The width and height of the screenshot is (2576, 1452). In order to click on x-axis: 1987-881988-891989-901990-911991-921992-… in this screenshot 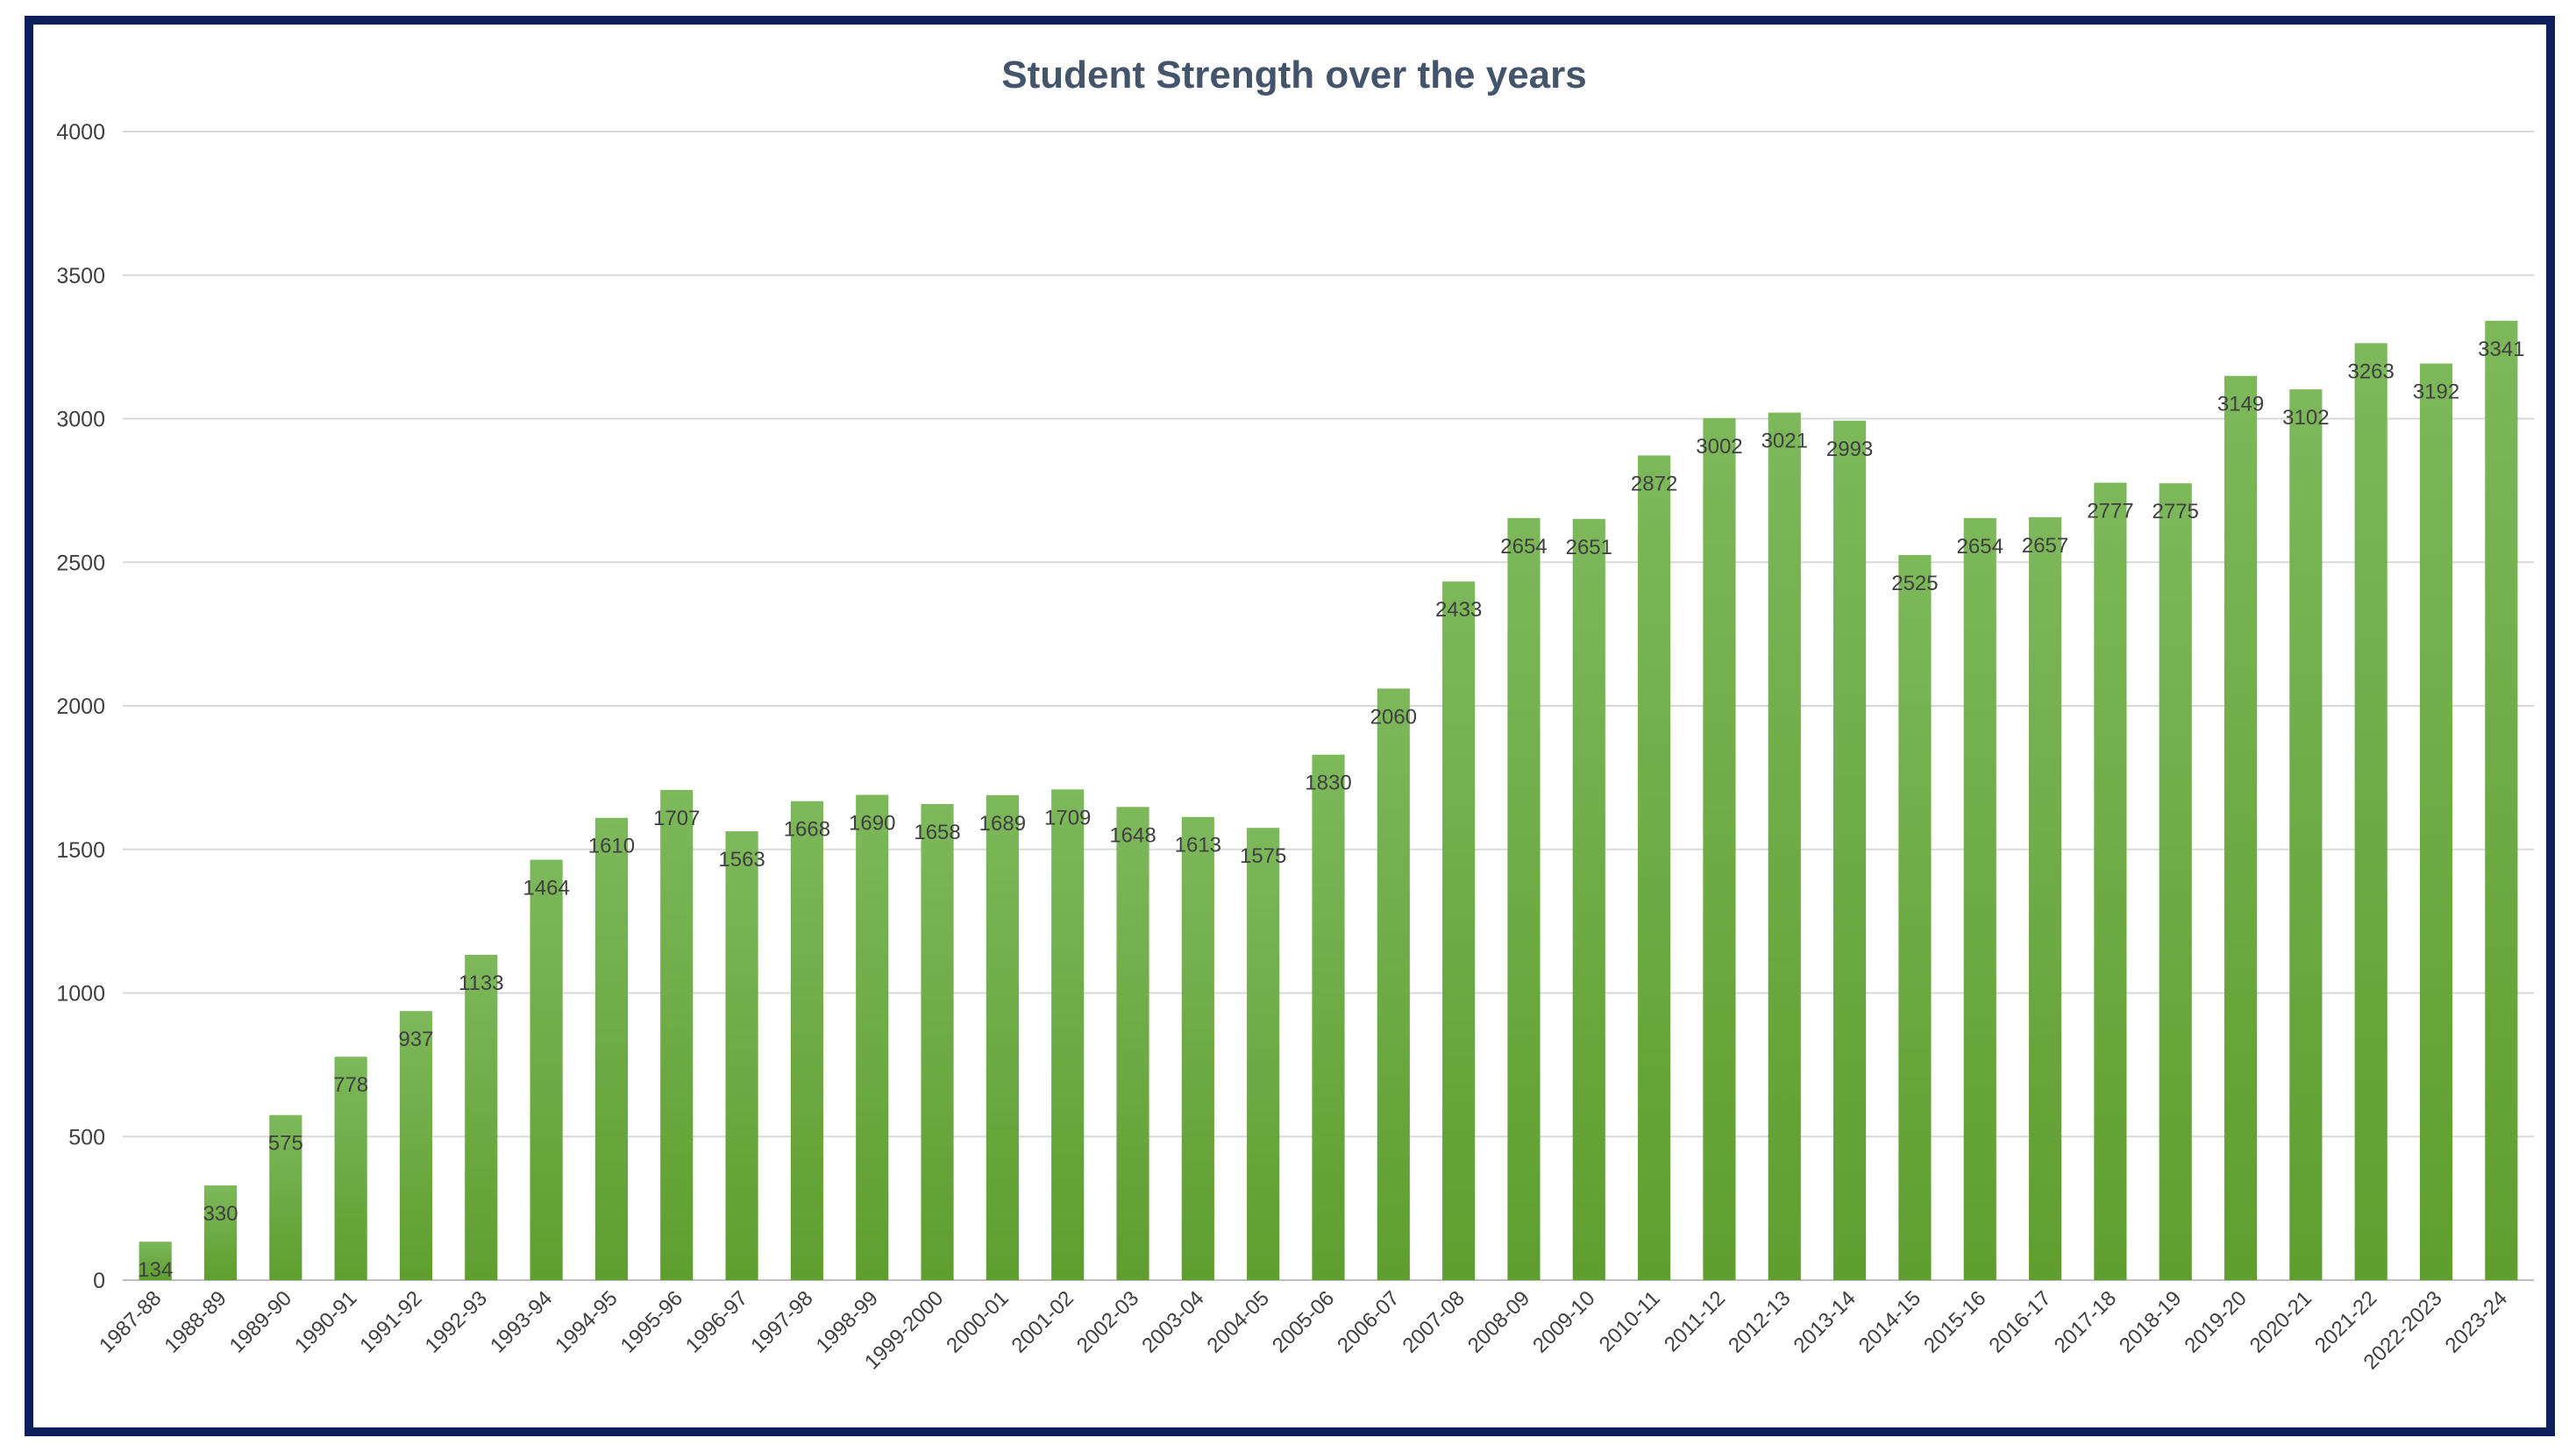, I will do `click(1303, 1330)`.